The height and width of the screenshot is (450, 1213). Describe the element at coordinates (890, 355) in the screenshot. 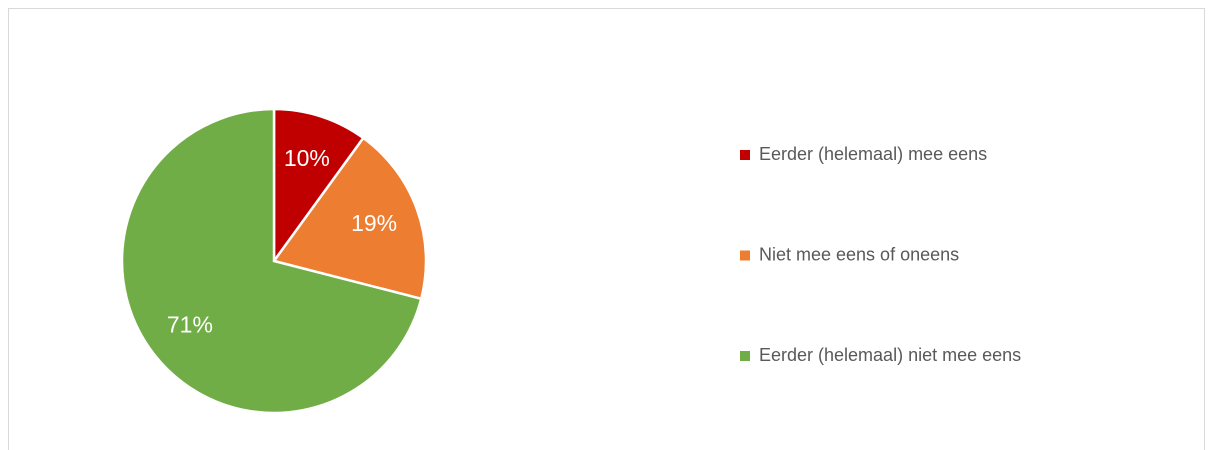

I see `legend-label: Eerder (helemaal) niet mee eens` at that location.